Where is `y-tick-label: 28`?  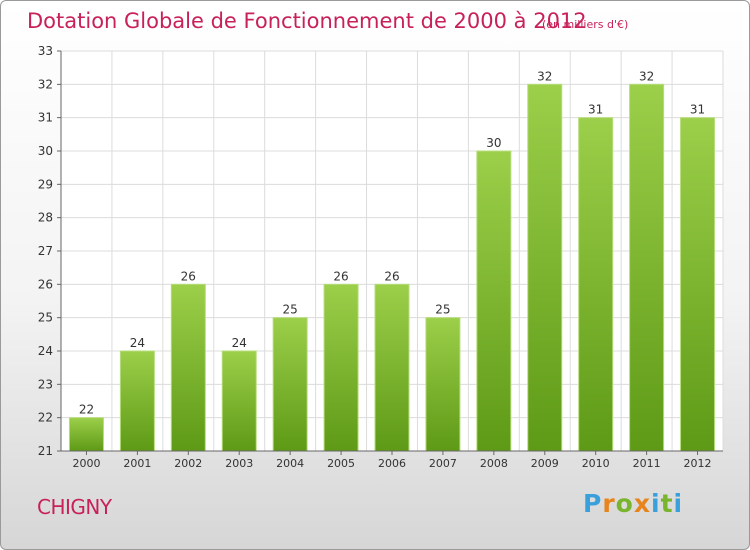 y-tick-label: 28 is located at coordinates (45, 218).